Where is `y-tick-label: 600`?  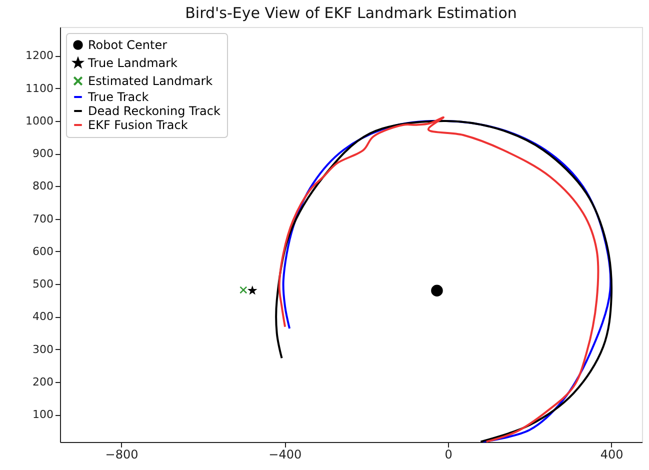
y-tick-label: 600 is located at coordinates (43, 251).